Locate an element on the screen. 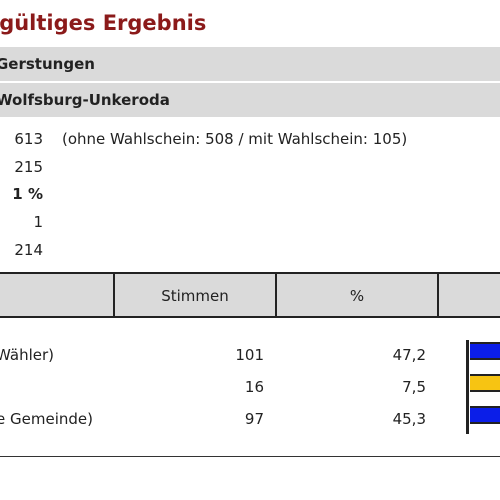 The width and height of the screenshot is (500, 500). votes-value: 16 is located at coordinates (254, 387).